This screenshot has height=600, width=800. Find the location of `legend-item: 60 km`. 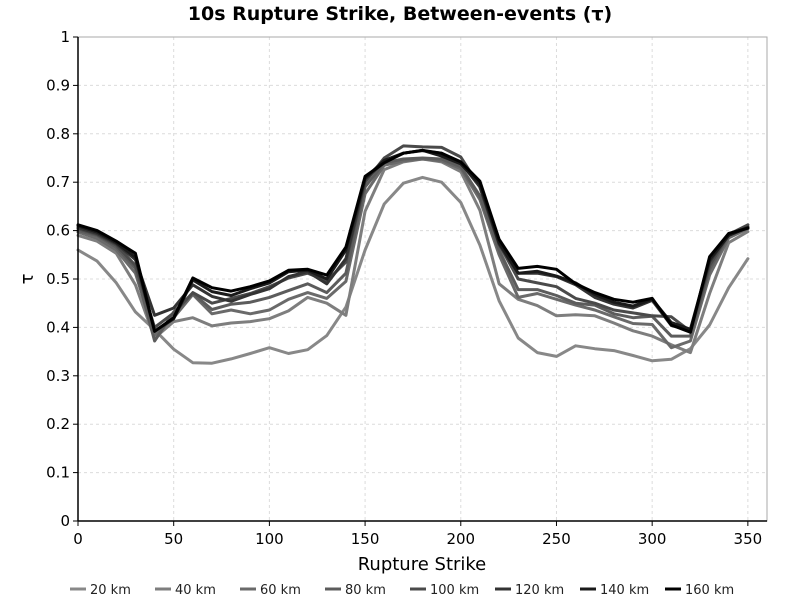

legend-item: 60 km is located at coordinates (270, 590).